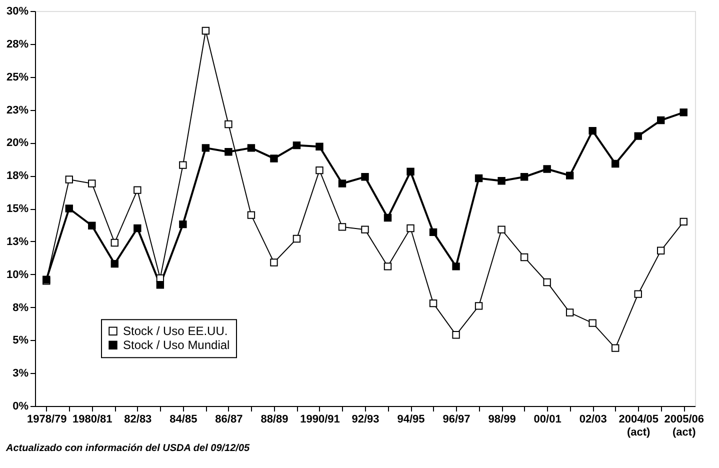  I want to click on x-tick-label: 94/95, so click(411, 420).